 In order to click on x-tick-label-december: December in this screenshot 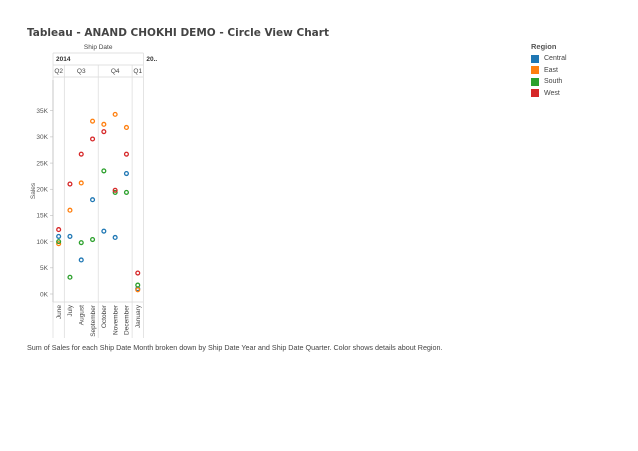, I will do `click(127, 319)`.